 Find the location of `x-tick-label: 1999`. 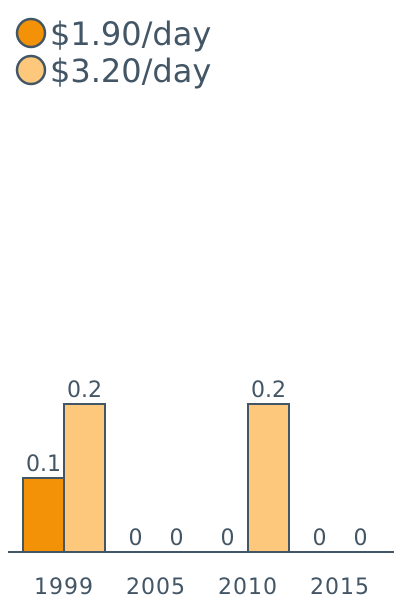

x-tick-label: 1999 is located at coordinates (64, 587).